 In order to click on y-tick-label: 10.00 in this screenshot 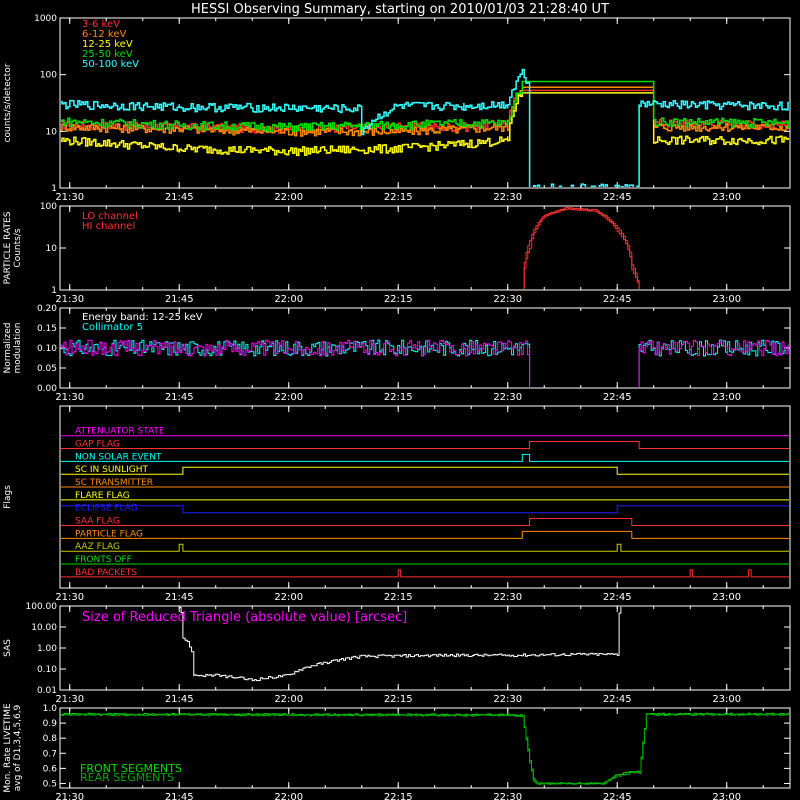, I will do `click(44, 628)`.